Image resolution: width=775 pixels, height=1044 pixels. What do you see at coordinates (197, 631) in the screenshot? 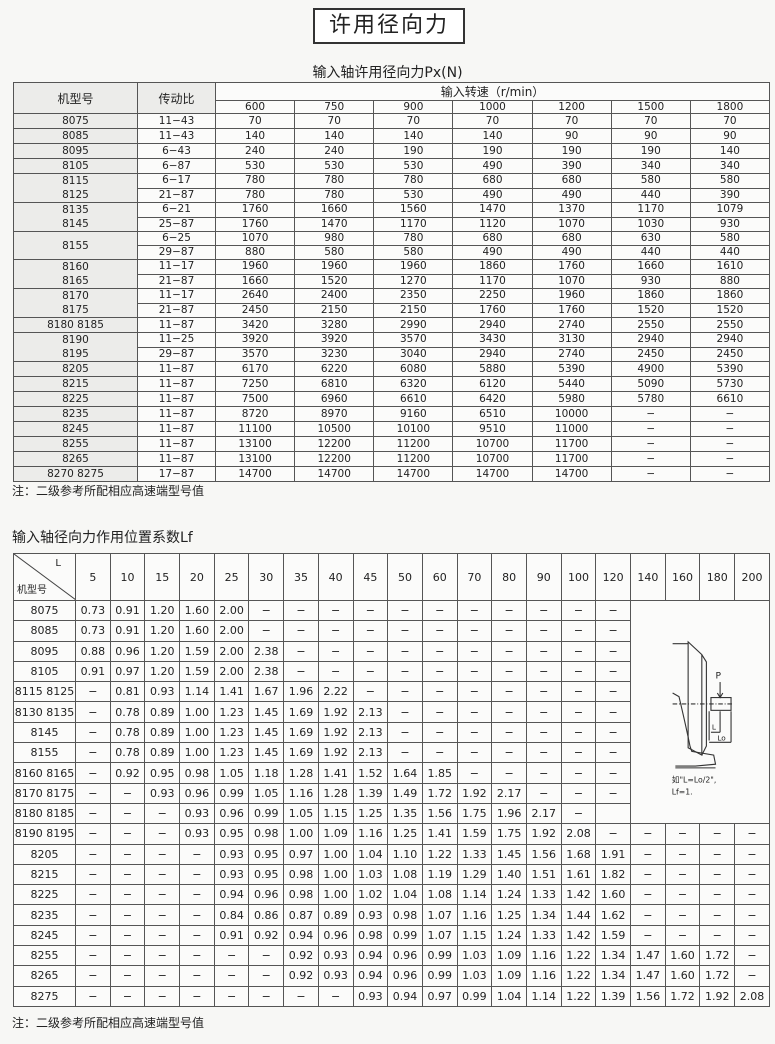
I see `coefficient-cell: 1.60` at bounding box center [197, 631].